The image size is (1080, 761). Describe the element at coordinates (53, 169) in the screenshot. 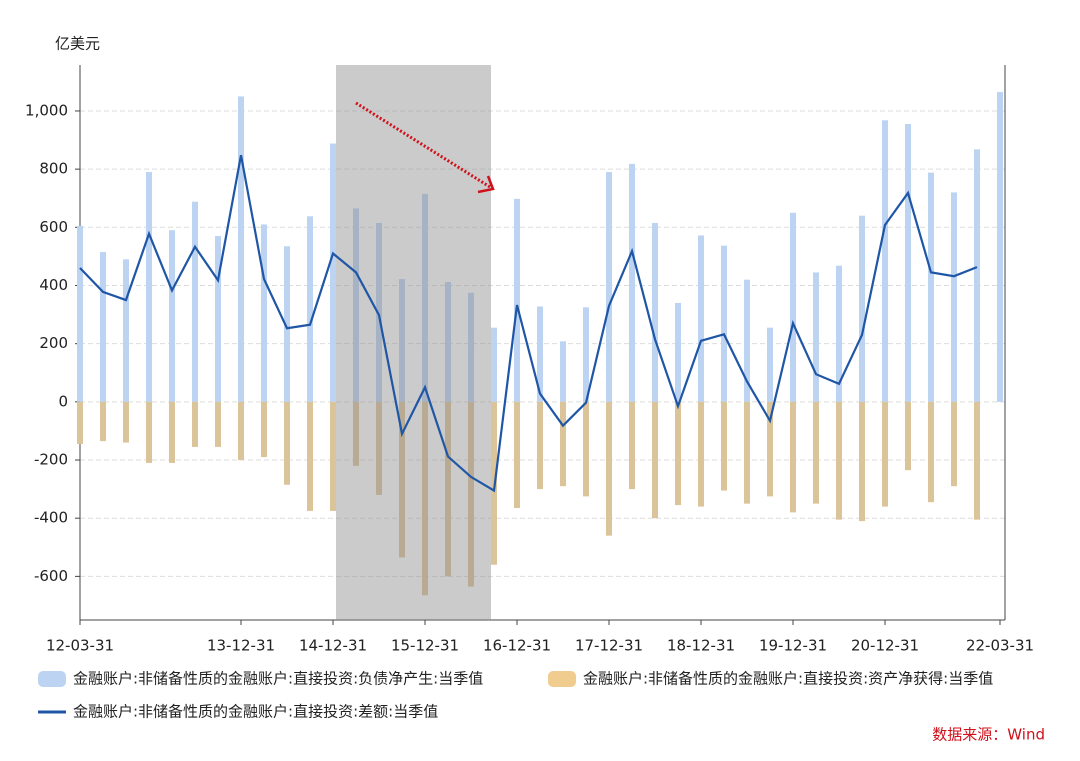

I see `y-tick-label: 800` at that location.